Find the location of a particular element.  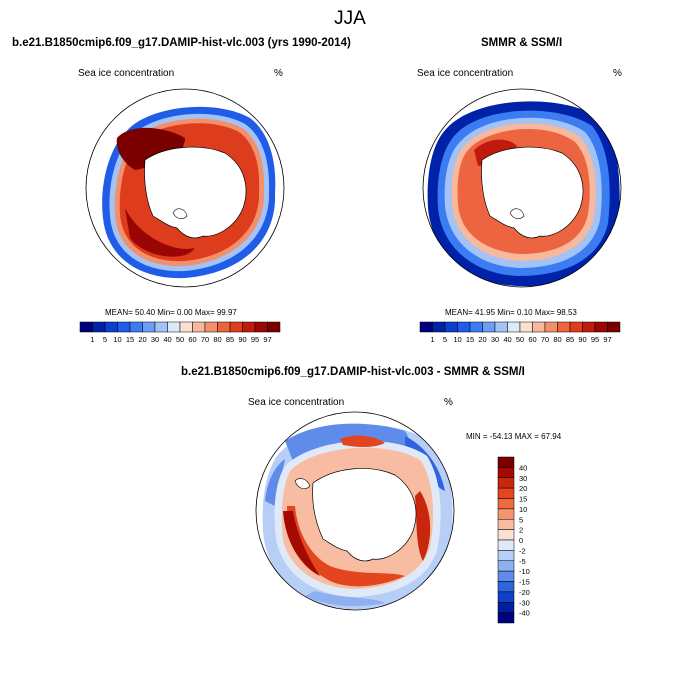

page-title: JJA is located at coordinates (350, 18).